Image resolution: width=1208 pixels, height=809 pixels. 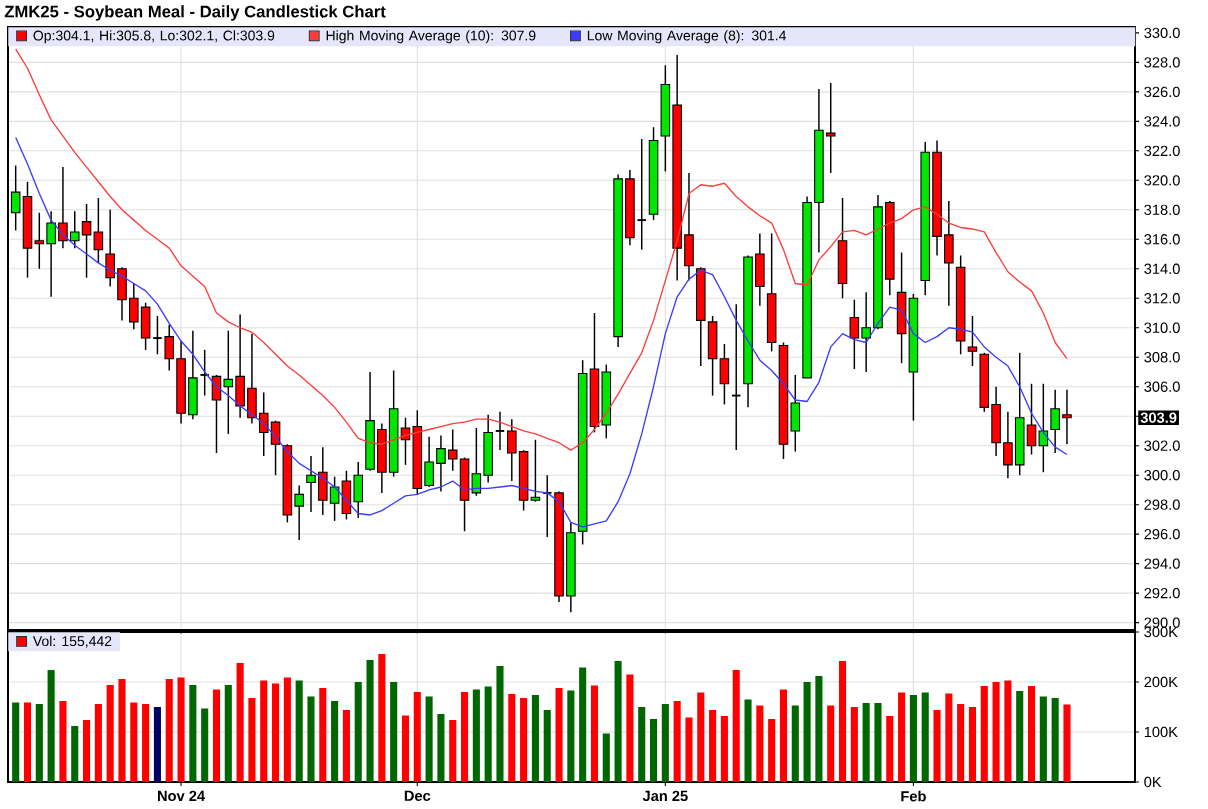 I want to click on y-tick-label: 300.0, so click(x=1162, y=475).